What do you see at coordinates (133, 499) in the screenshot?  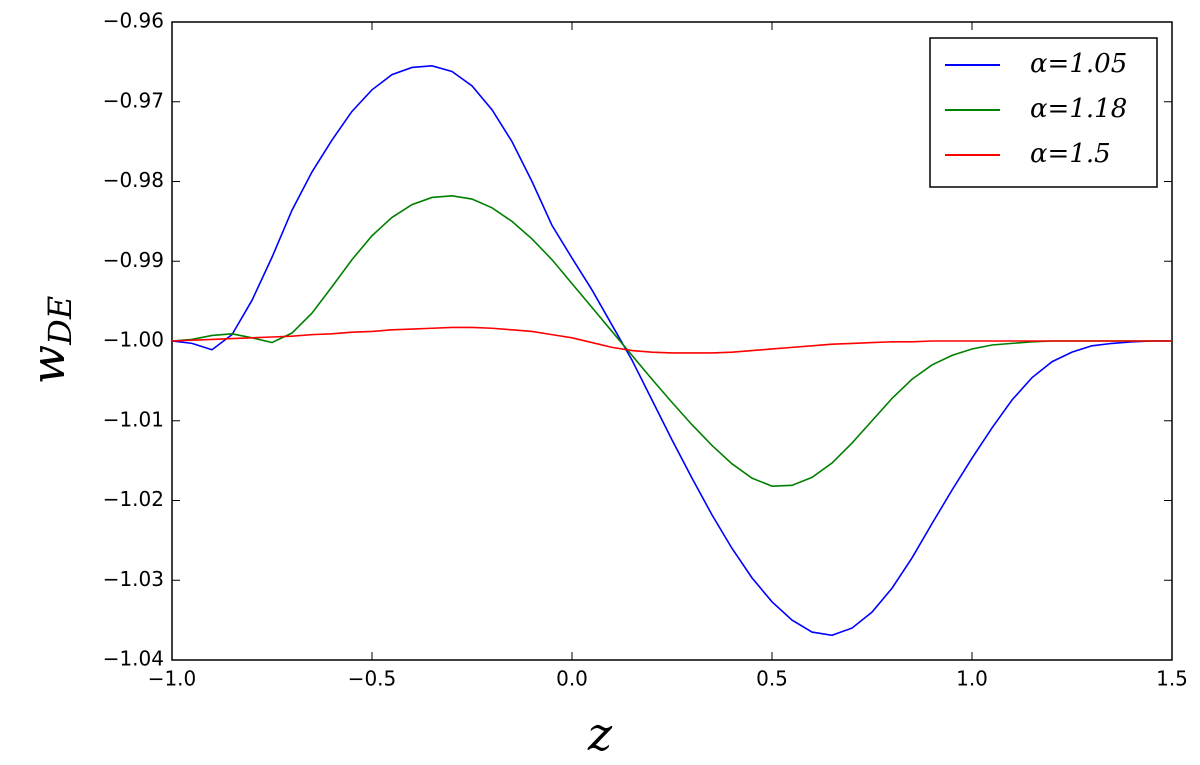 I see `y-tick-label: −1.02` at bounding box center [133, 499].